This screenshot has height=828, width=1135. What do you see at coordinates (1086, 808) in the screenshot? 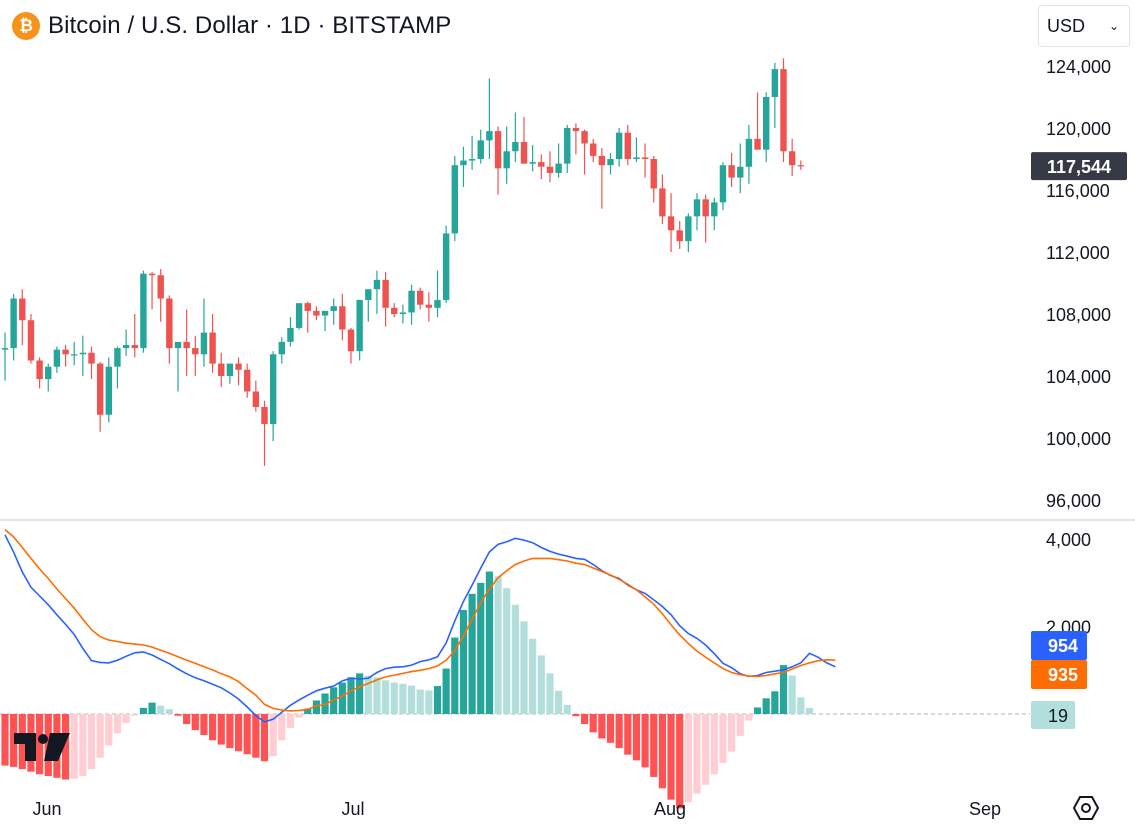
I see `chart-settings-icon` at bounding box center [1086, 808].